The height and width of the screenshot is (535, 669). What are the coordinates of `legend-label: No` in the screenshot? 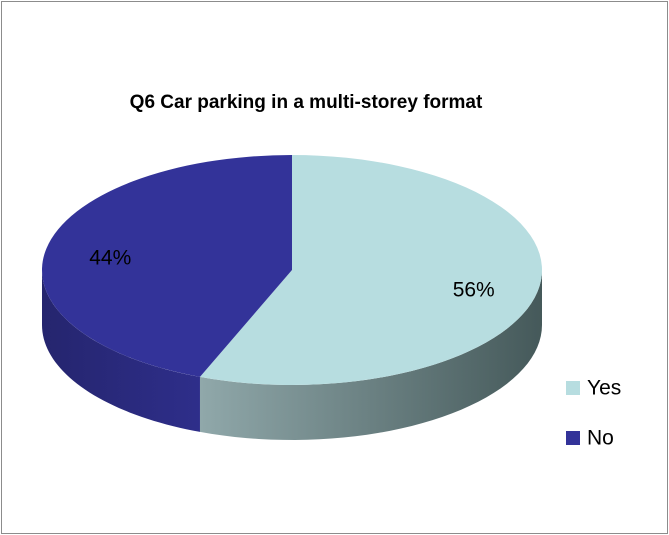 It's located at (600, 438).